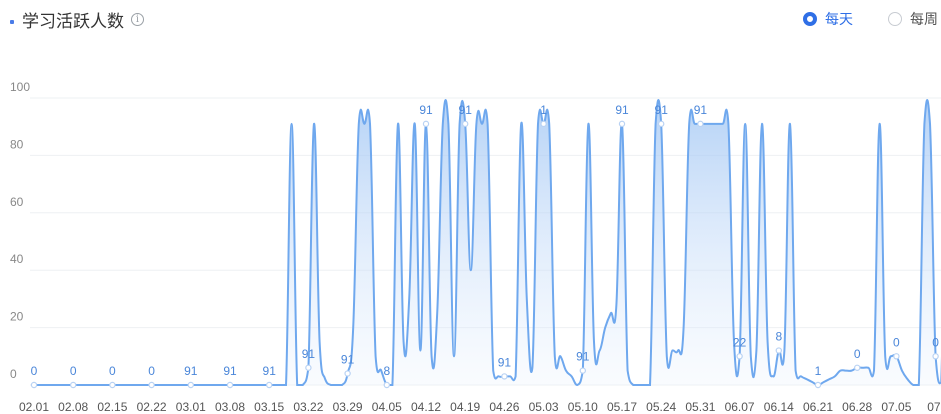 This screenshot has width=941, height=414. Describe the element at coordinates (810, 19) in the screenshot. I see `radio-selected-icon` at that location.